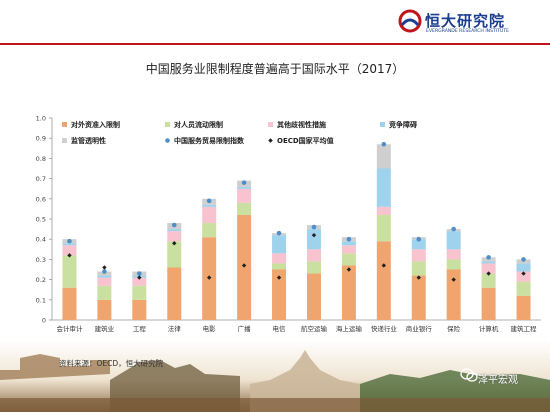 Image resolution: width=550 pixels, height=412 pixels. I want to click on x-tick-label: 建筑工程, so click(524, 328).